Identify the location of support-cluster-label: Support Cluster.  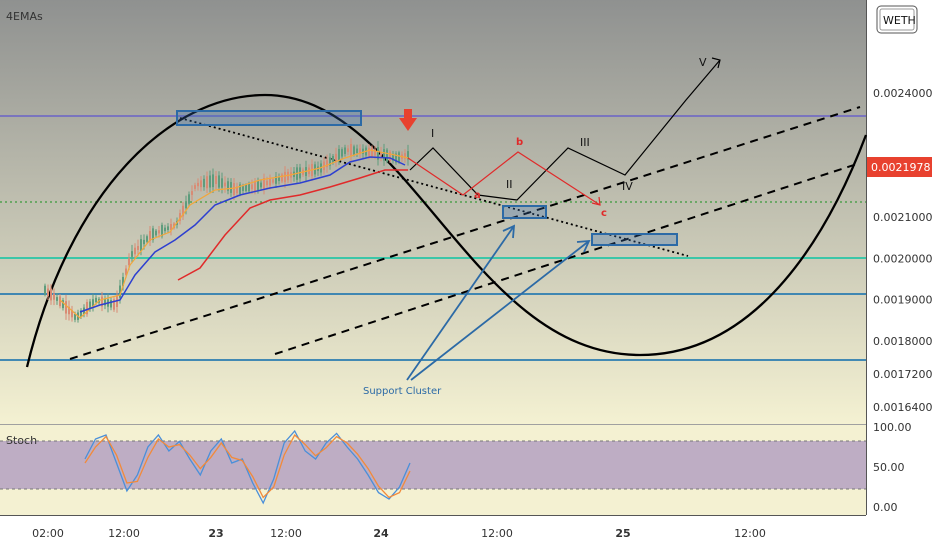
(402, 391).